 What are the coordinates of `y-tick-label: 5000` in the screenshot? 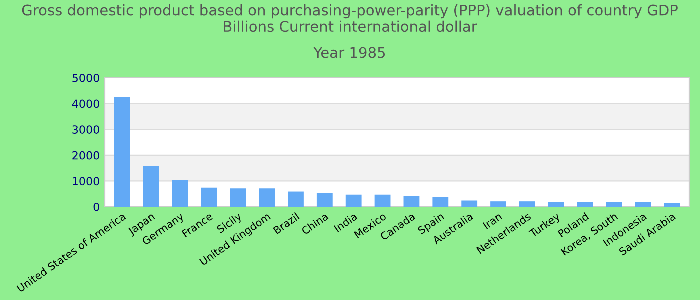 It's located at (86, 78).